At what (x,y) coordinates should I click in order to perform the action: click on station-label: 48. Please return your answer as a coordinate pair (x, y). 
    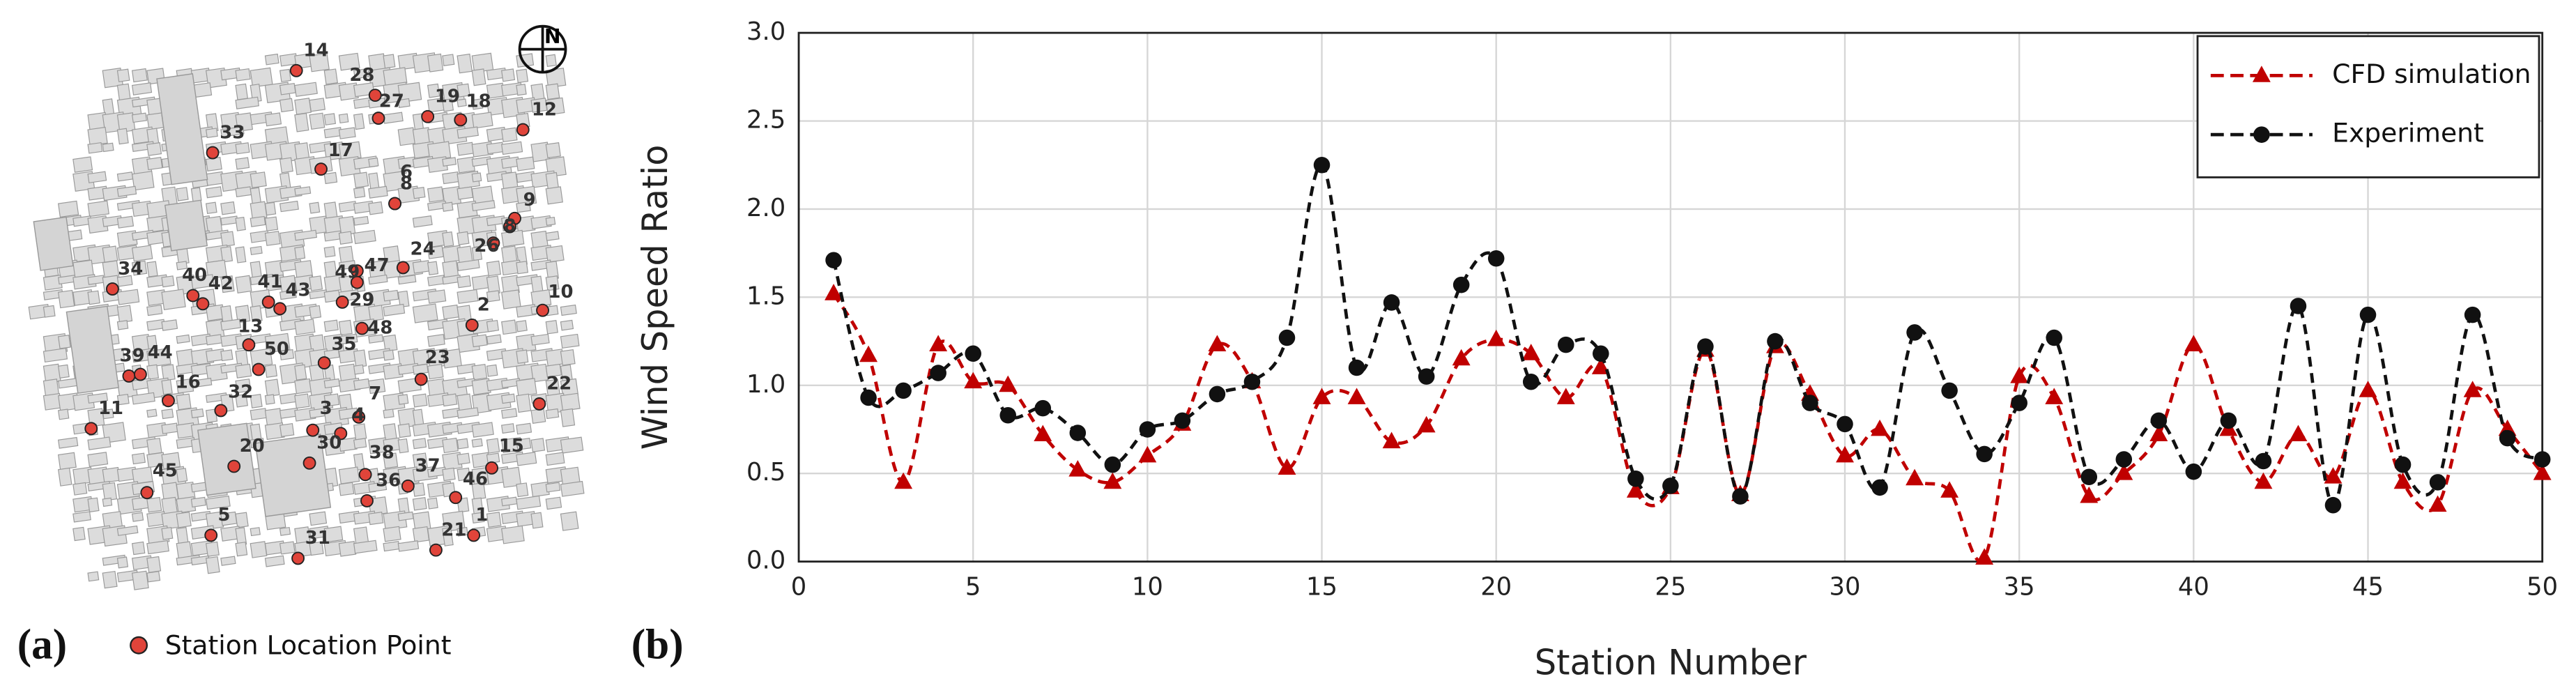
    Looking at the image, I should click on (379, 328).